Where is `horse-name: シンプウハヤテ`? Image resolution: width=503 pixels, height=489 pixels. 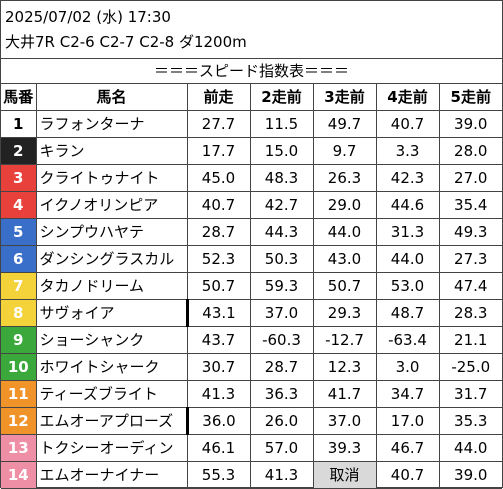 horse-name: シンプウハヤテ is located at coordinates (111, 232).